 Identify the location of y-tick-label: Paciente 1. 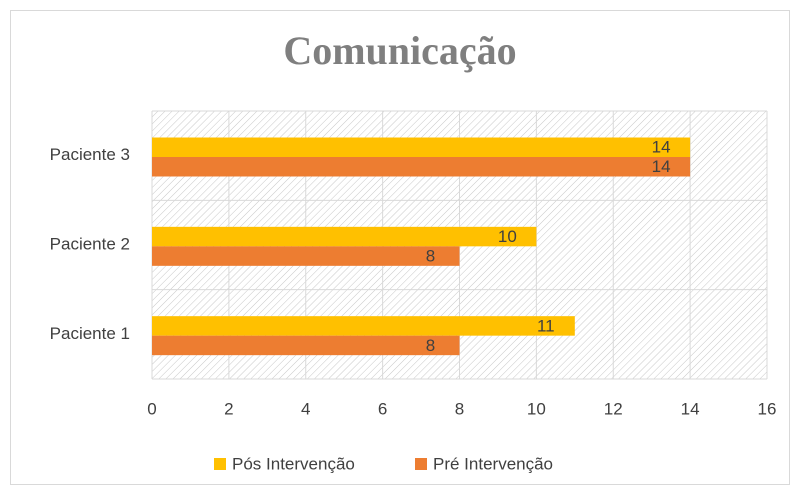
(90, 333).